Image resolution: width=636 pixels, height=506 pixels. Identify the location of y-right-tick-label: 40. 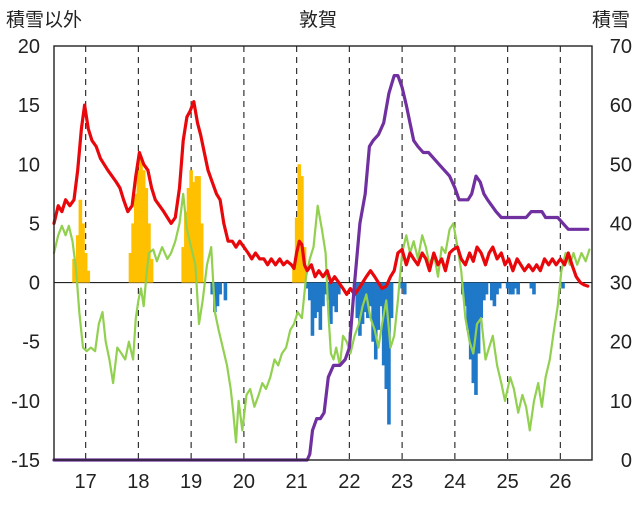
(621, 224).